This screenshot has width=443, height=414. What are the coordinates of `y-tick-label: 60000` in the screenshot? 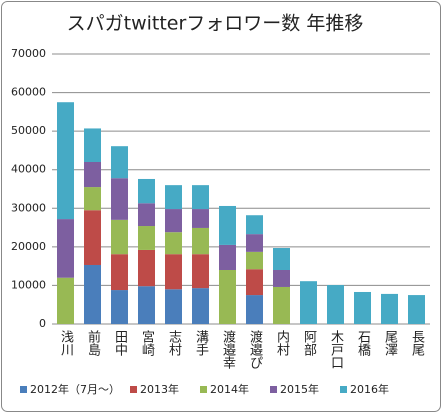 It's located at (28, 92).